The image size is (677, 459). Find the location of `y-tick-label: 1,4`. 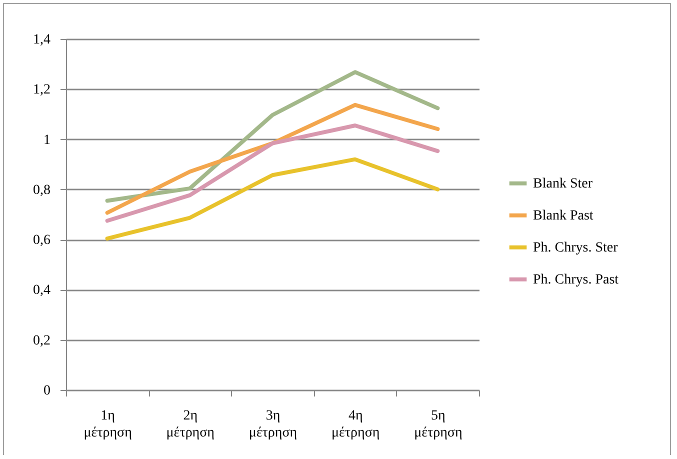

y-tick-label: 1,4 is located at coordinates (41, 40).